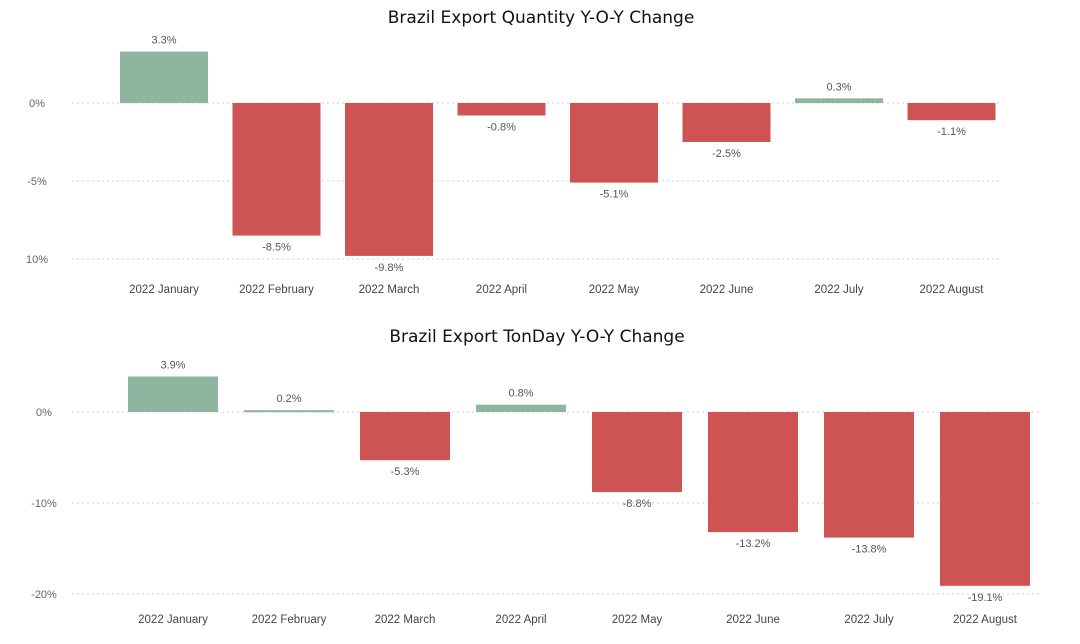  Describe the element at coordinates (389, 268) in the screenshot. I see `data-label: -9.8%` at that location.